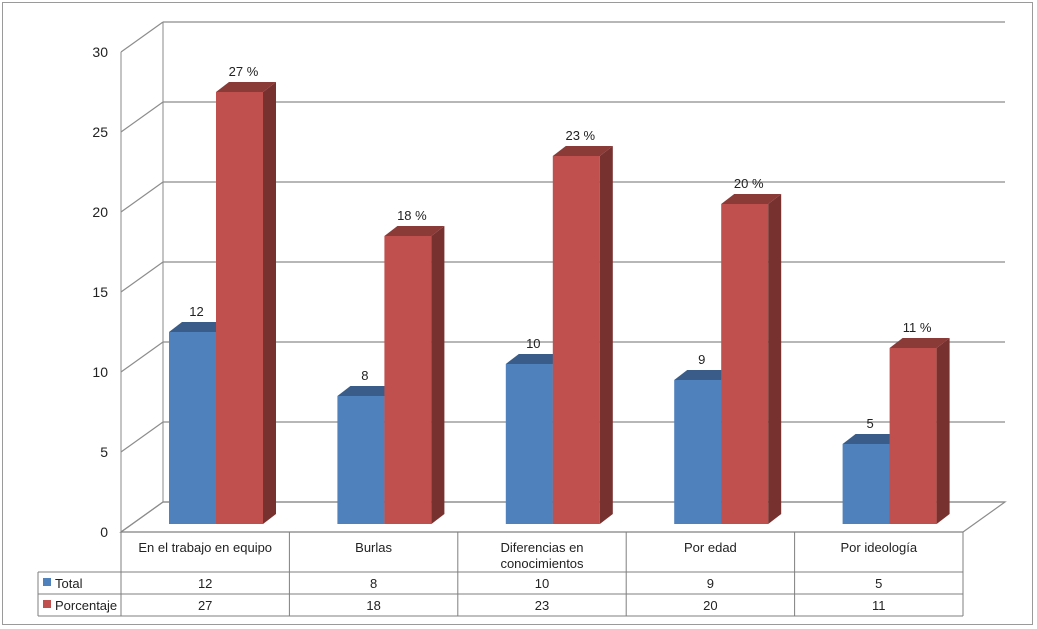 The image size is (1037, 629). Describe the element at coordinates (205, 547) in the screenshot. I see `x-category-label: En el trabajo en equipo` at that location.